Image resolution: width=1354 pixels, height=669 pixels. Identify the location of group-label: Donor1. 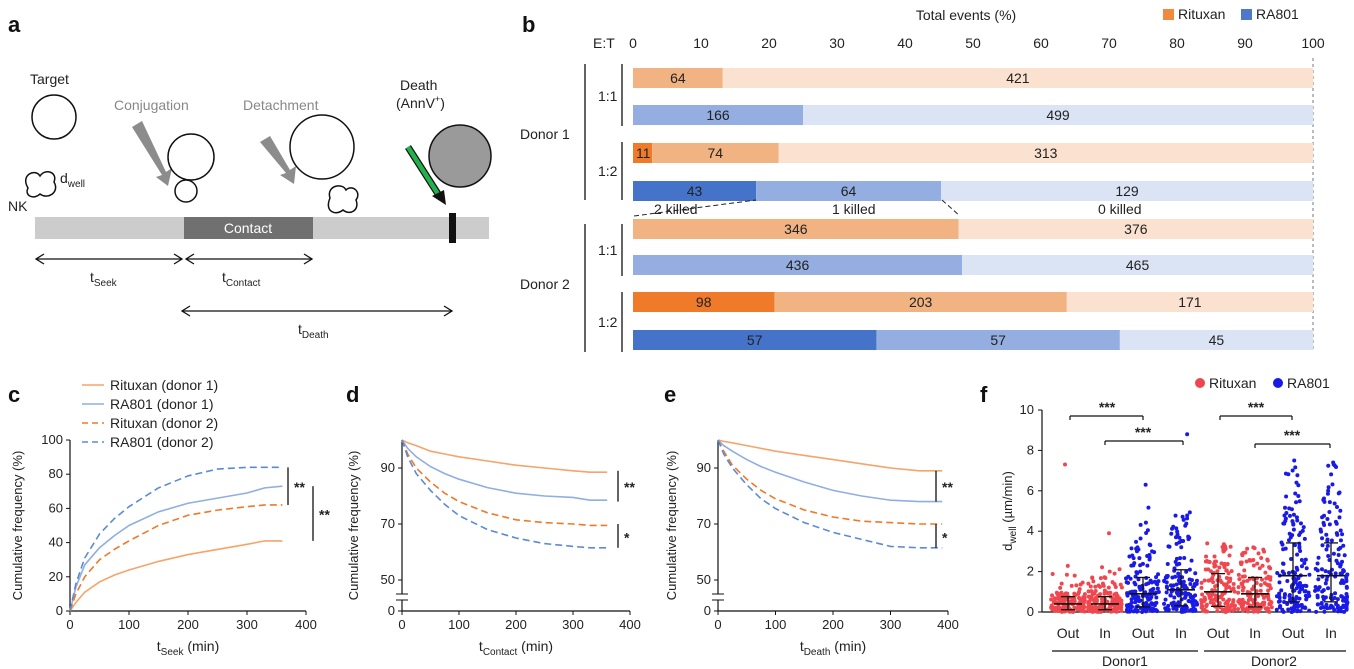
(1125, 661).